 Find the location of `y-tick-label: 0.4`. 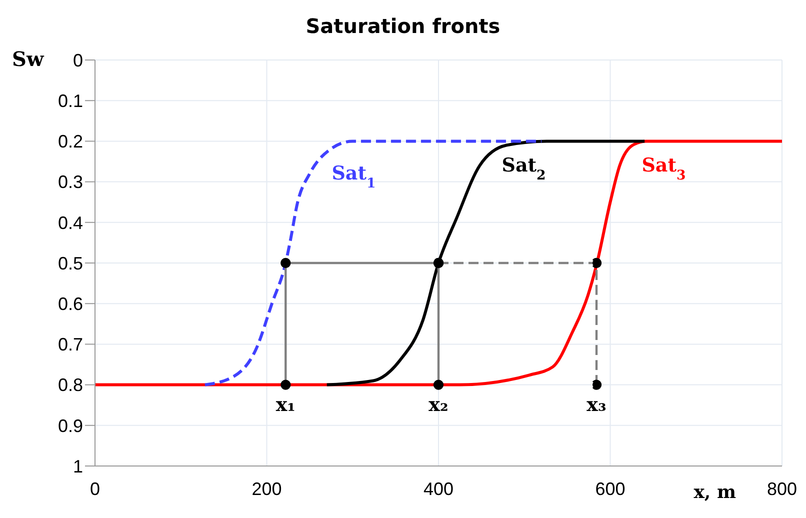

y-tick-label: 0.4 is located at coordinates (70, 222).